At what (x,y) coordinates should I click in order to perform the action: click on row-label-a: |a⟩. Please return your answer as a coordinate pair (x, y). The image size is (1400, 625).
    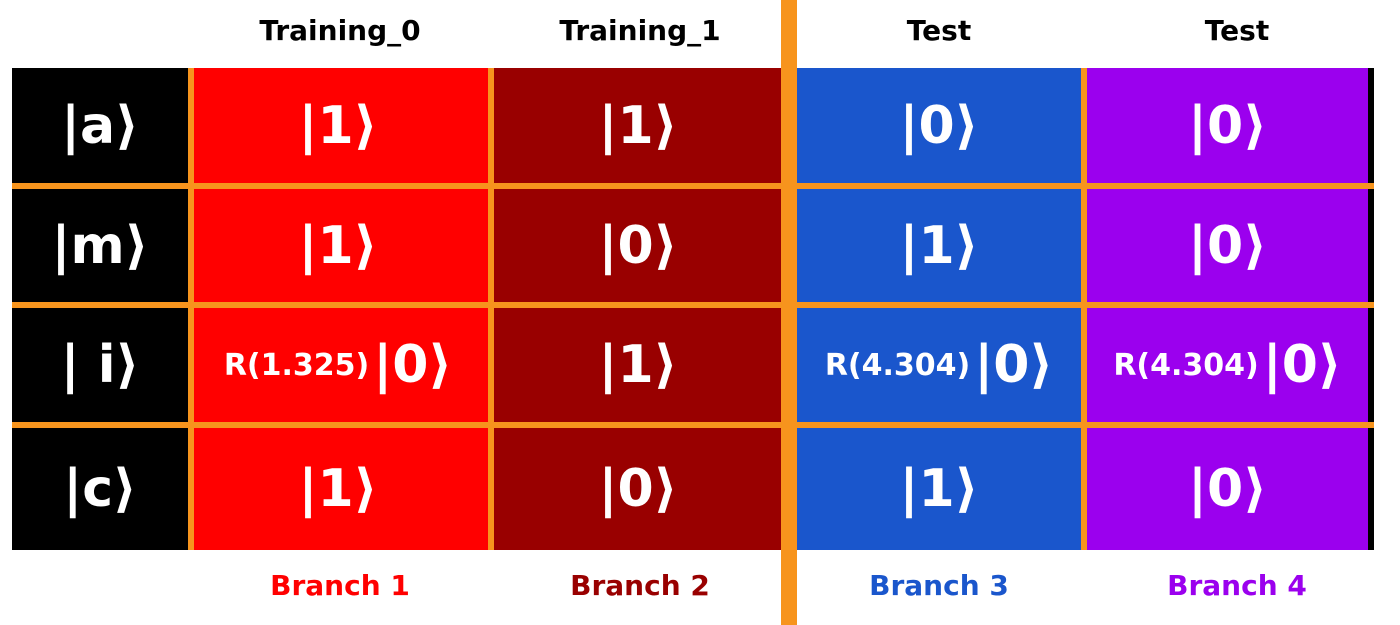
    Looking at the image, I should click on (100, 125).